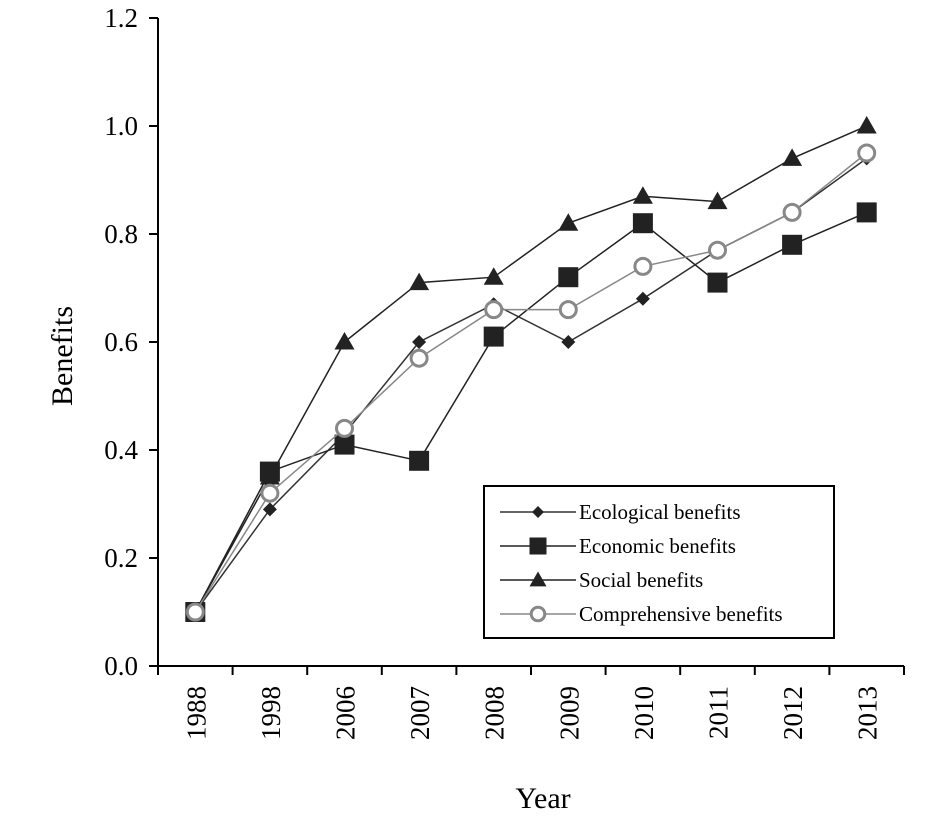  I want to click on x-axis-title: Year, so click(542, 798).